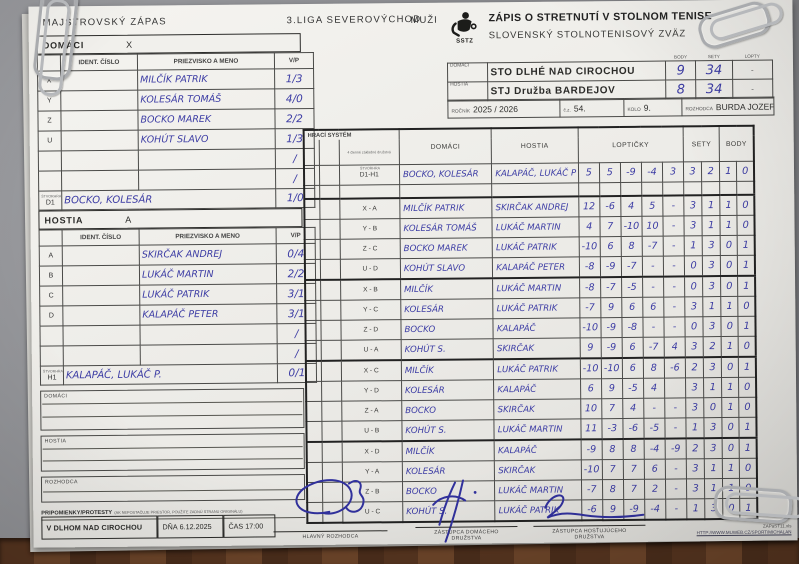 Image resolution: width=799 pixels, height=564 pixels. What do you see at coordinates (631, 266) in the screenshot?
I see `set3-score: -7` at bounding box center [631, 266].